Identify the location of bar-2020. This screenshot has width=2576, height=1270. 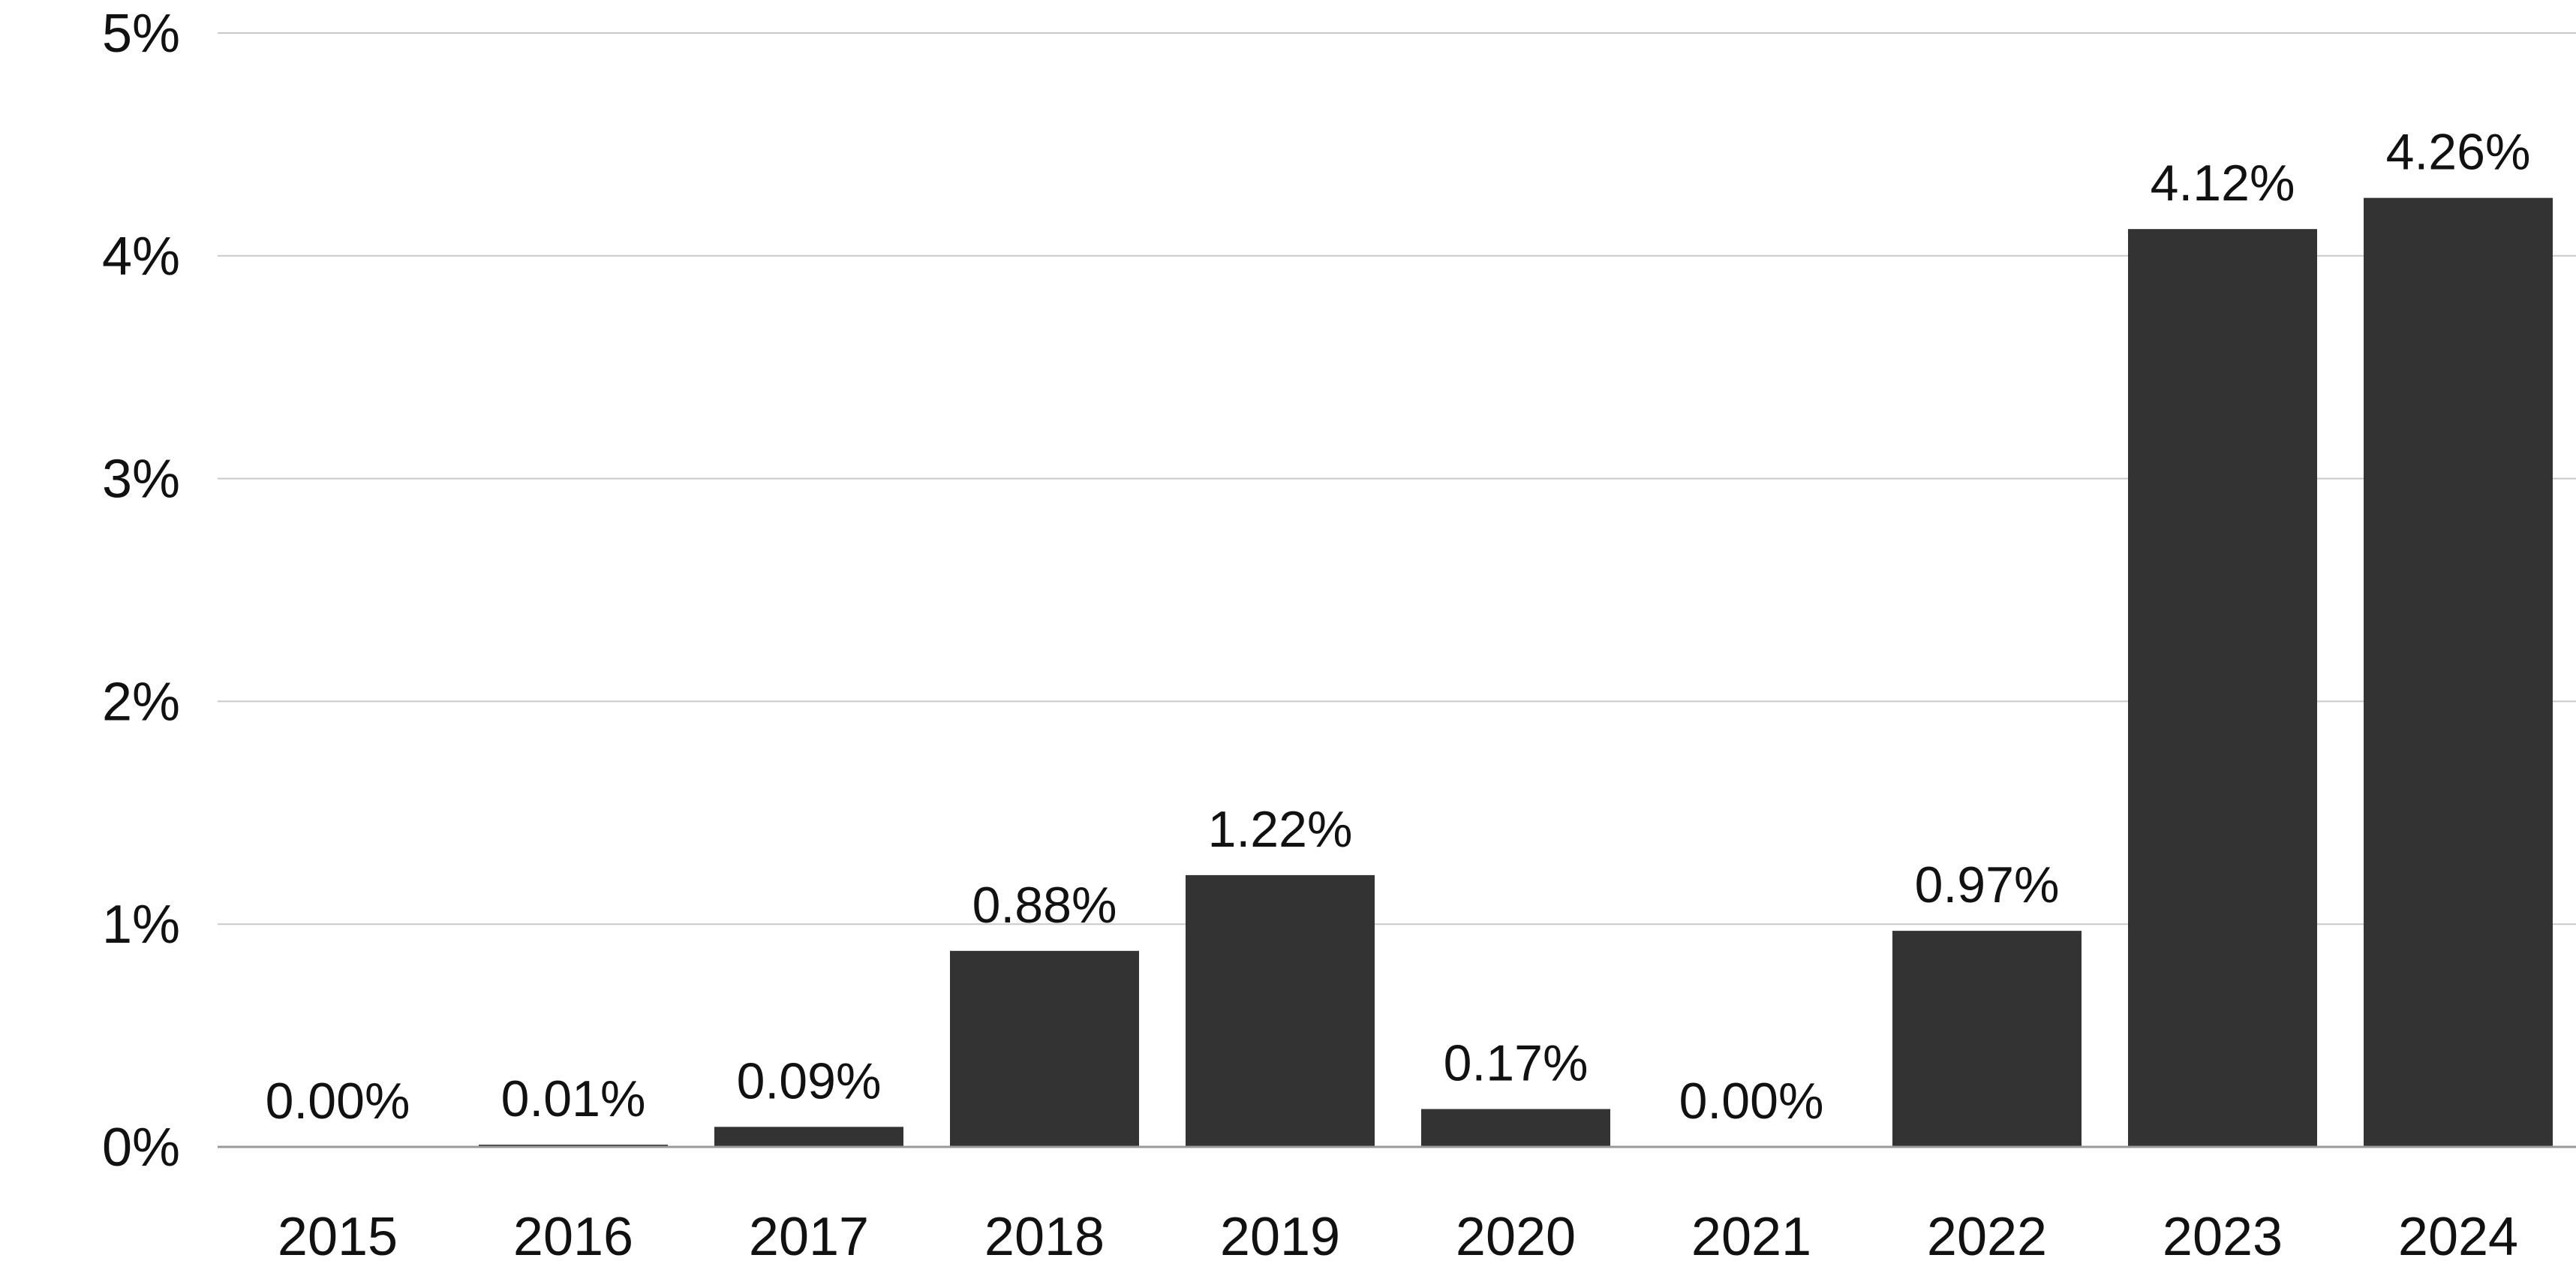
(1515, 1128).